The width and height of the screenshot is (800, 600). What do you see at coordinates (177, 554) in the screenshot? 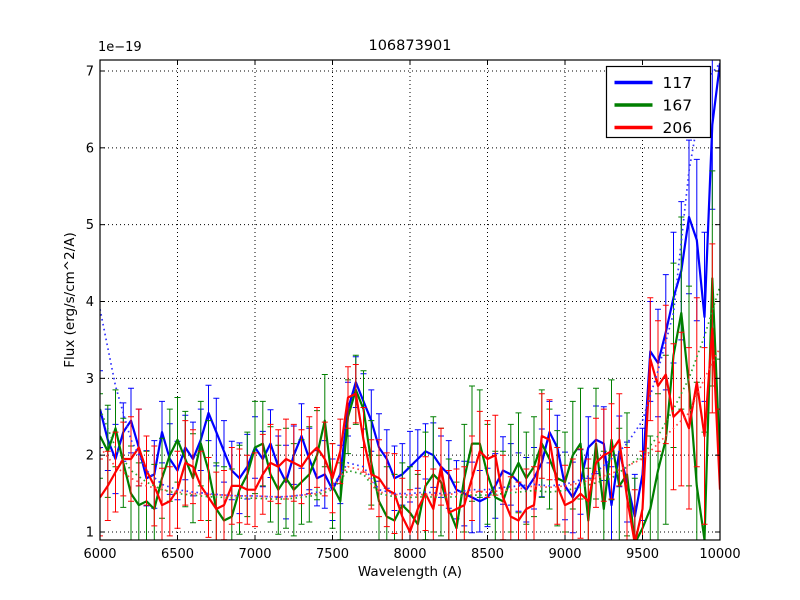
I see `x-tick-label: 6500` at bounding box center [177, 554].